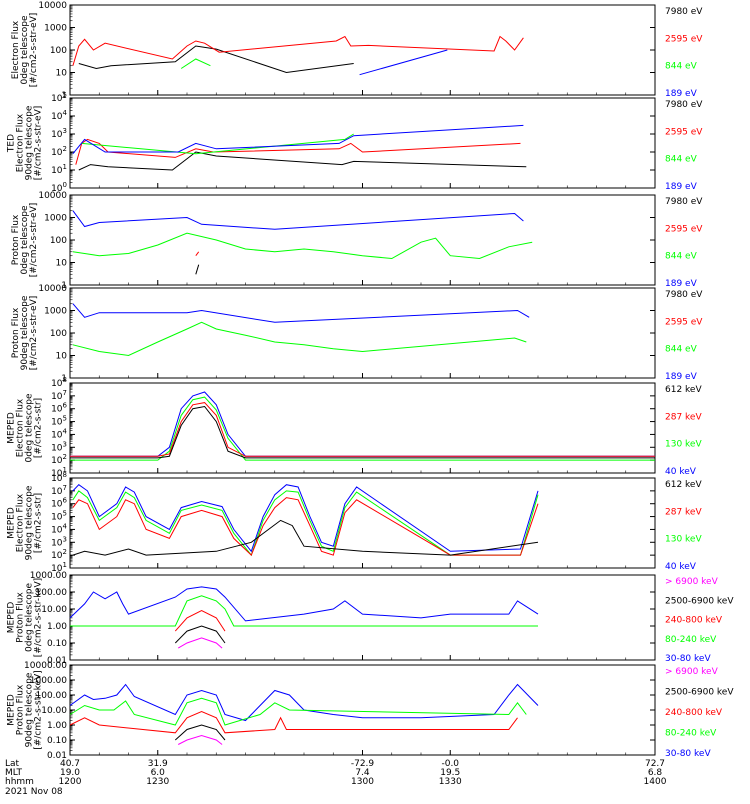  Describe the element at coordinates (55, 29) in the screenshot. I see `y-tick-label: 1000` at that location.